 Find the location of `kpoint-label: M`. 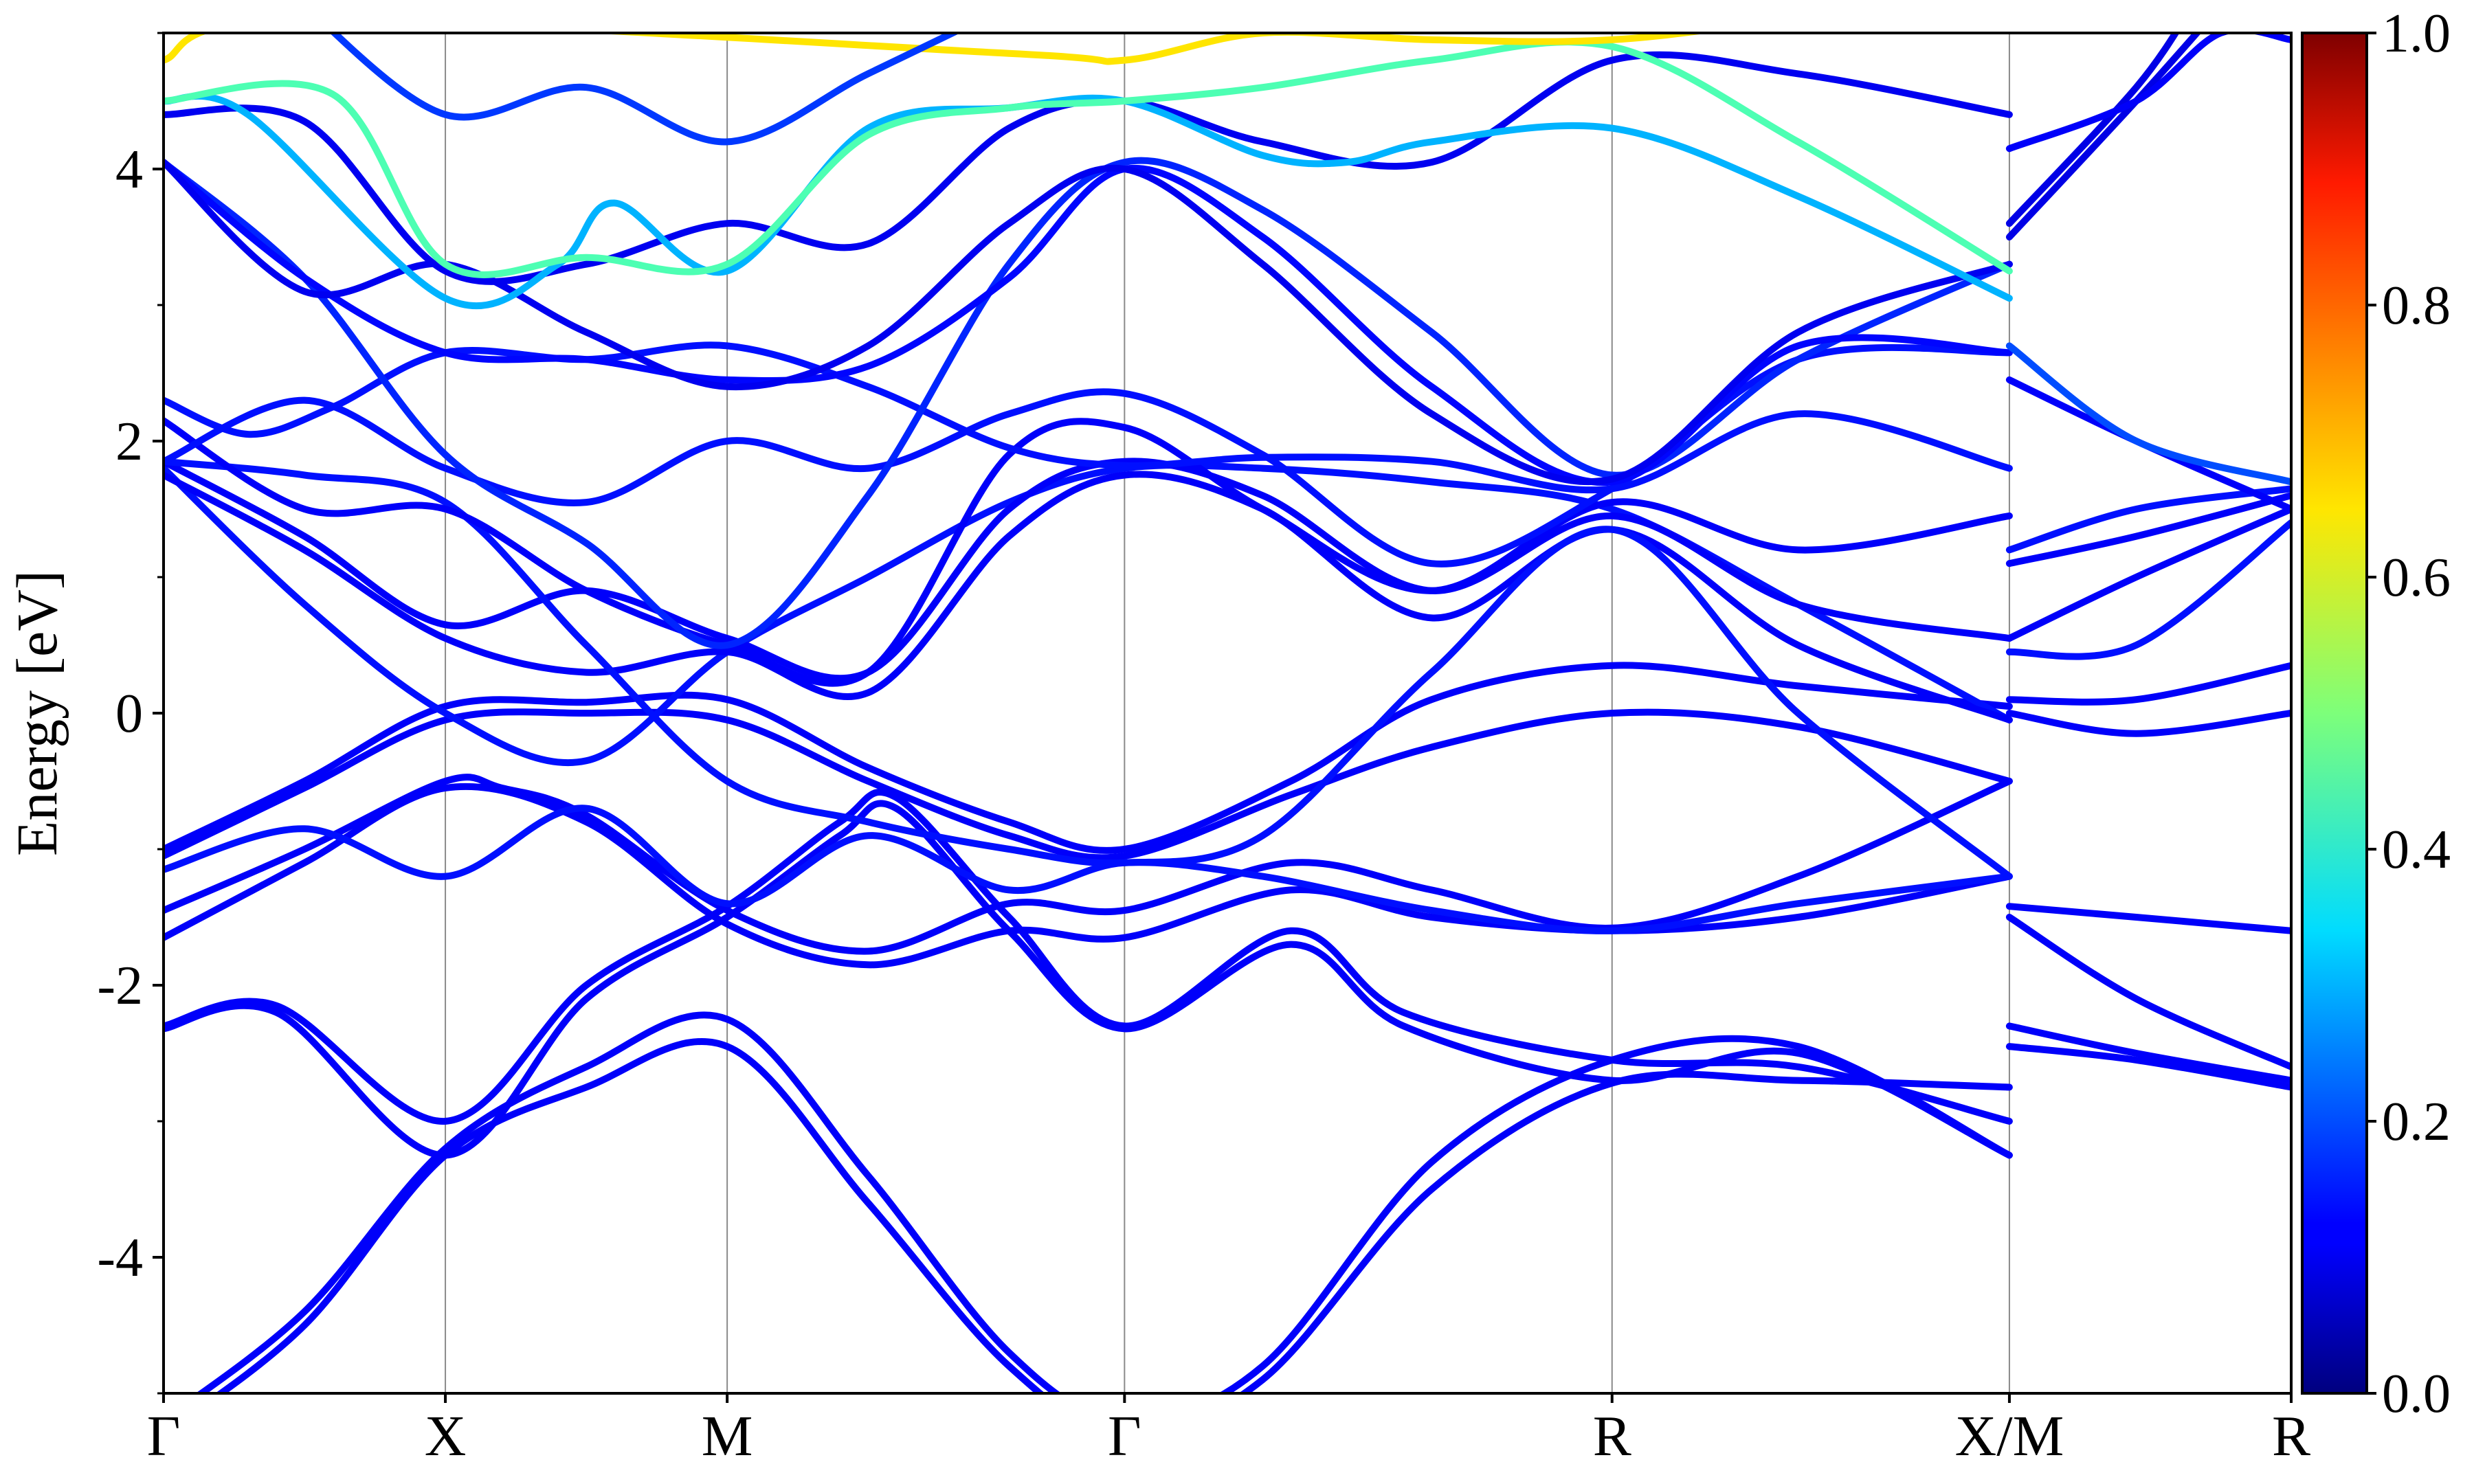

kpoint-label: M is located at coordinates (727, 1436).